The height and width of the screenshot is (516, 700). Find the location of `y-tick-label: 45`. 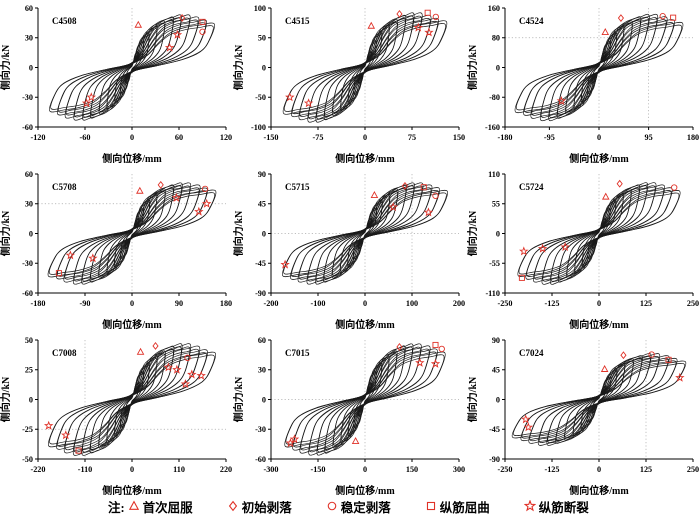

y-tick-label: 45 is located at coordinates (496, 370).